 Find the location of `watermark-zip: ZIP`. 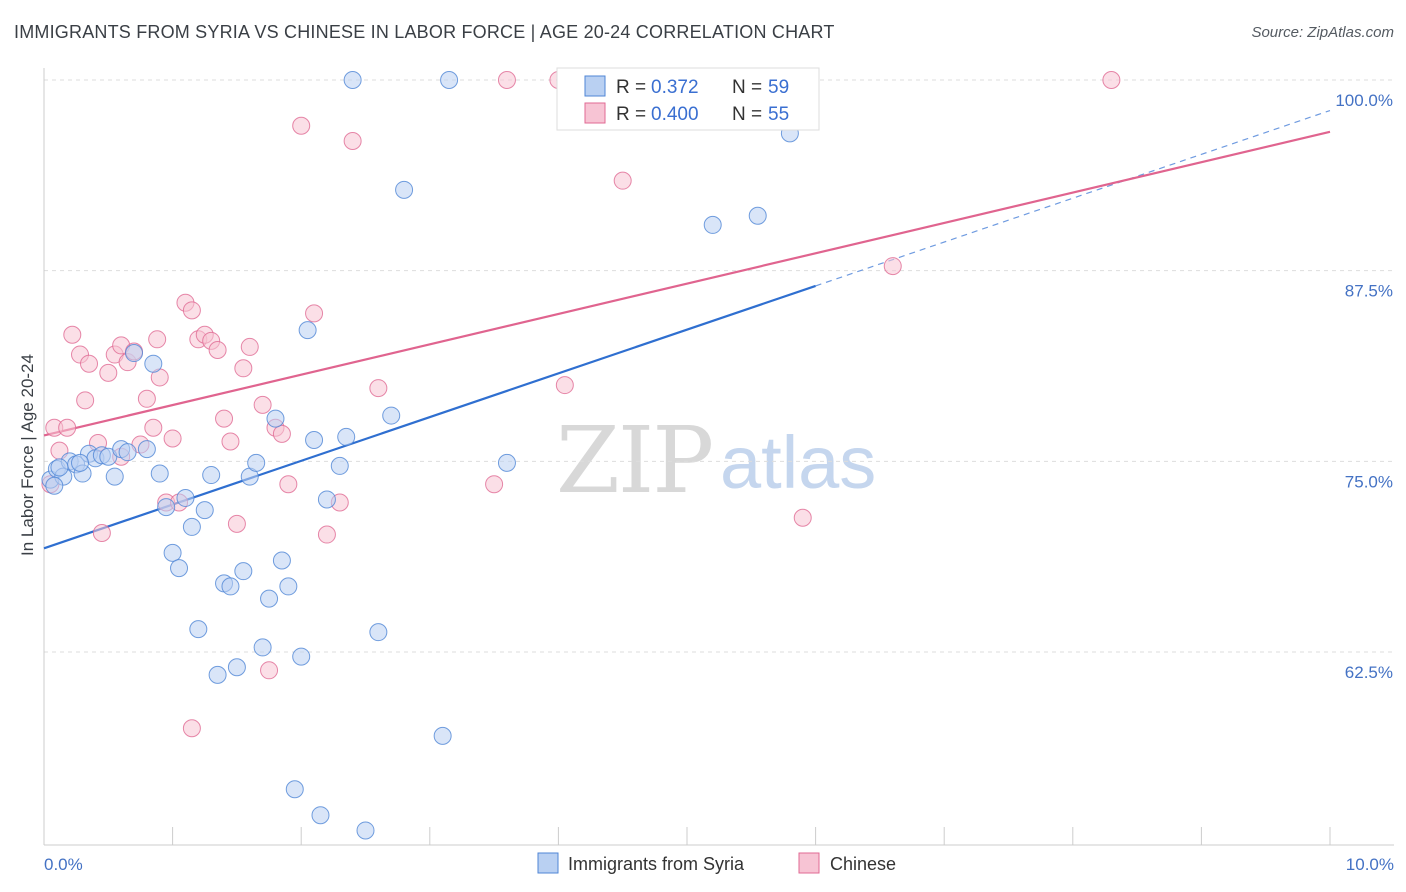

watermark-zip: ZIP is located at coordinates (634, 460).